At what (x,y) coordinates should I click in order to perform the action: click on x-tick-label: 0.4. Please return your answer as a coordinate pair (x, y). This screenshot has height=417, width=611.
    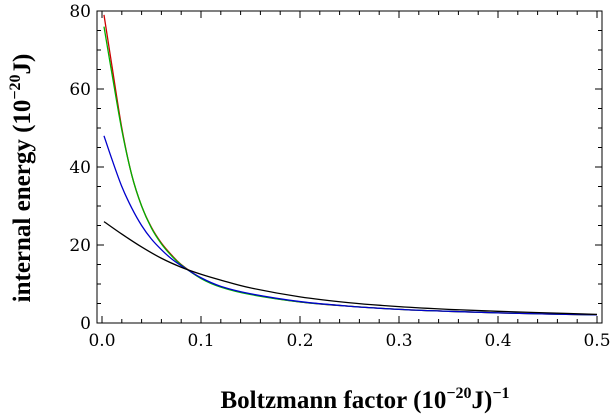
    Looking at the image, I should click on (497, 341).